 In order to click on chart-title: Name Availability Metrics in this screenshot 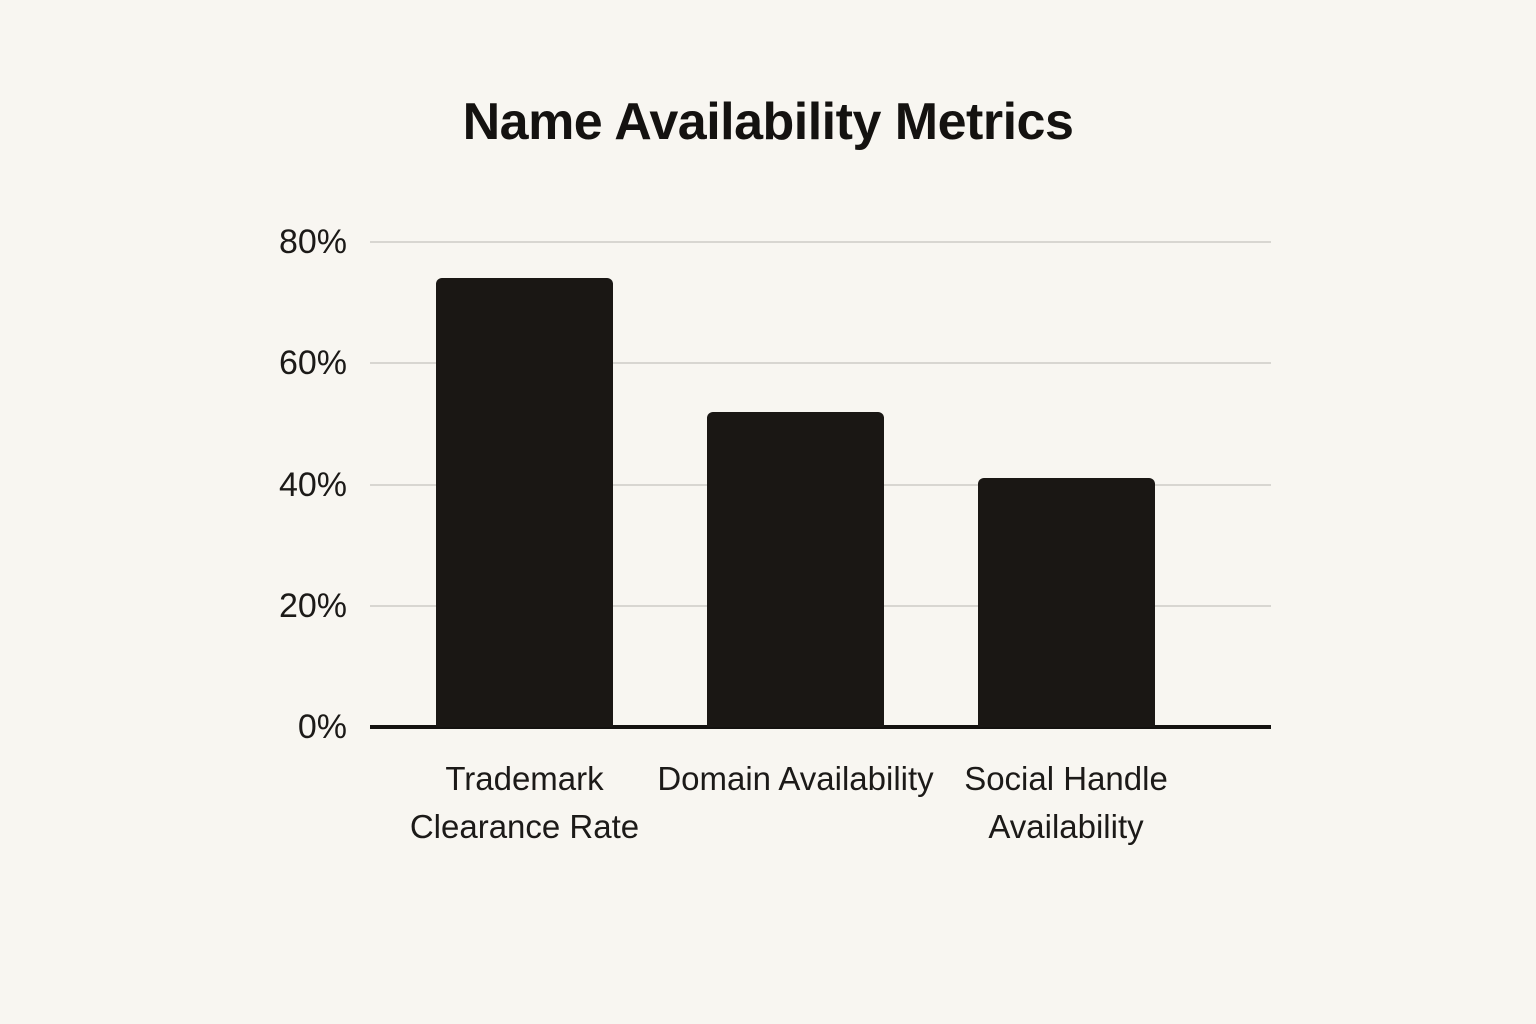, I will do `click(768, 122)`.